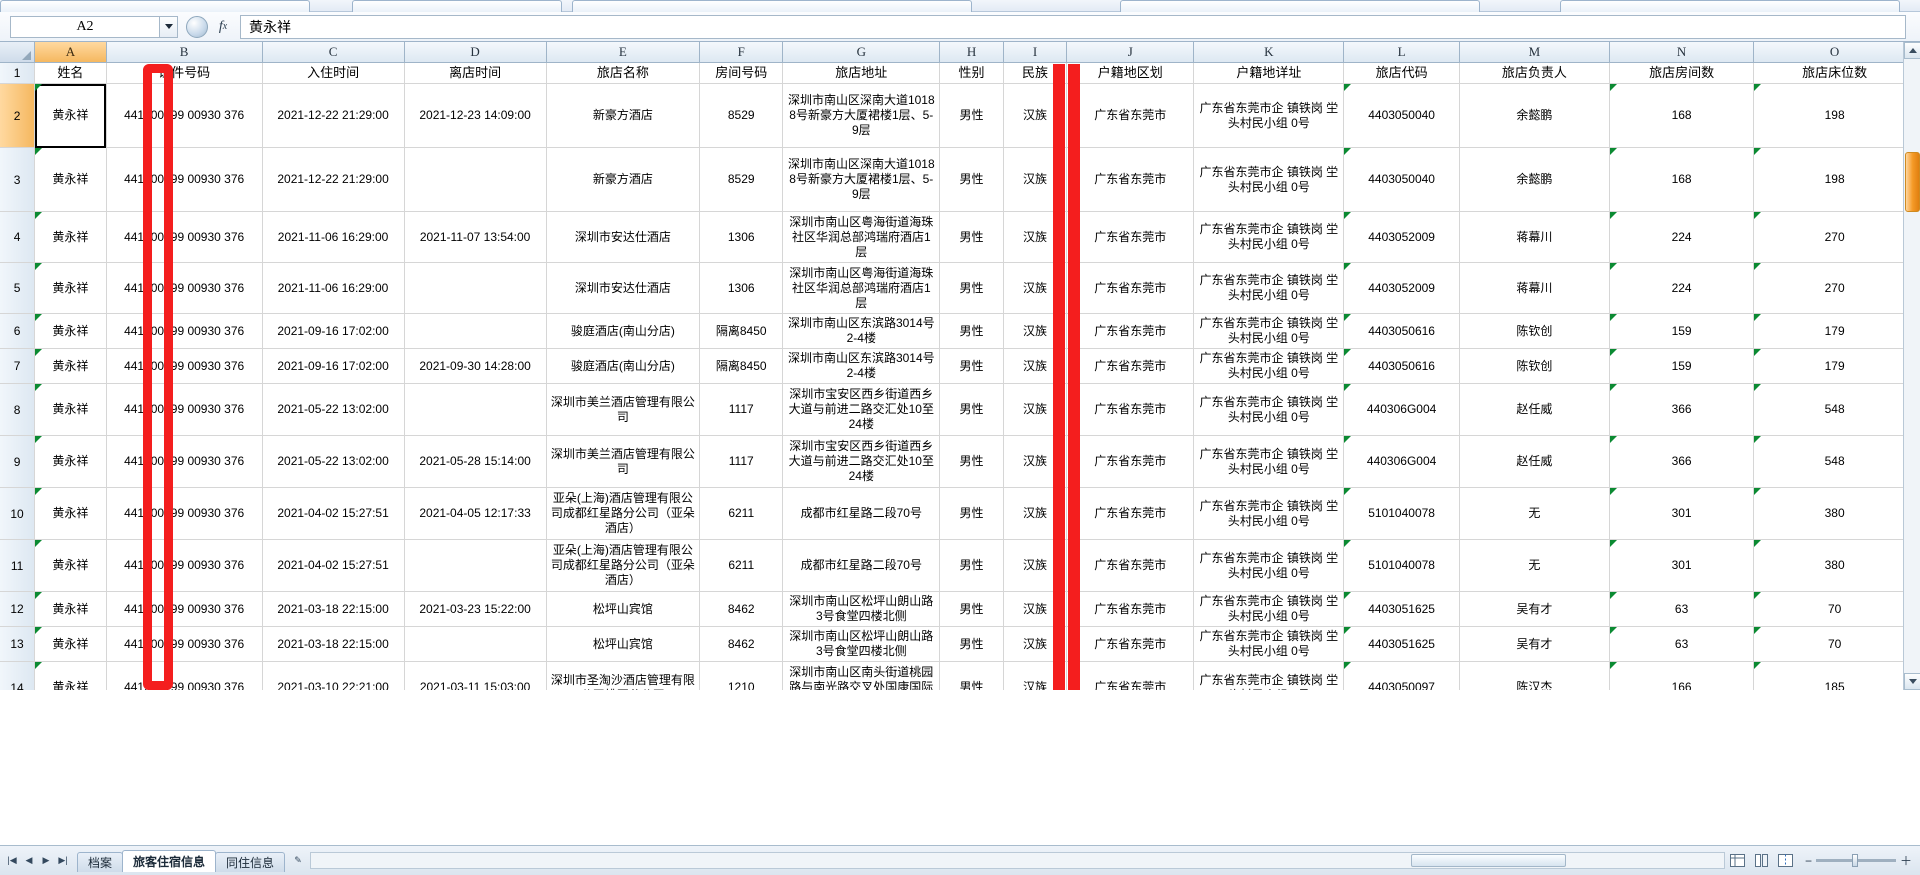 Image resolution: width=1920 pixels, height=875 pixels. What do you see at coordinates (741, 675) in the screenshot?
I see `data-cell: 1210` at bounding box center [741, 675].